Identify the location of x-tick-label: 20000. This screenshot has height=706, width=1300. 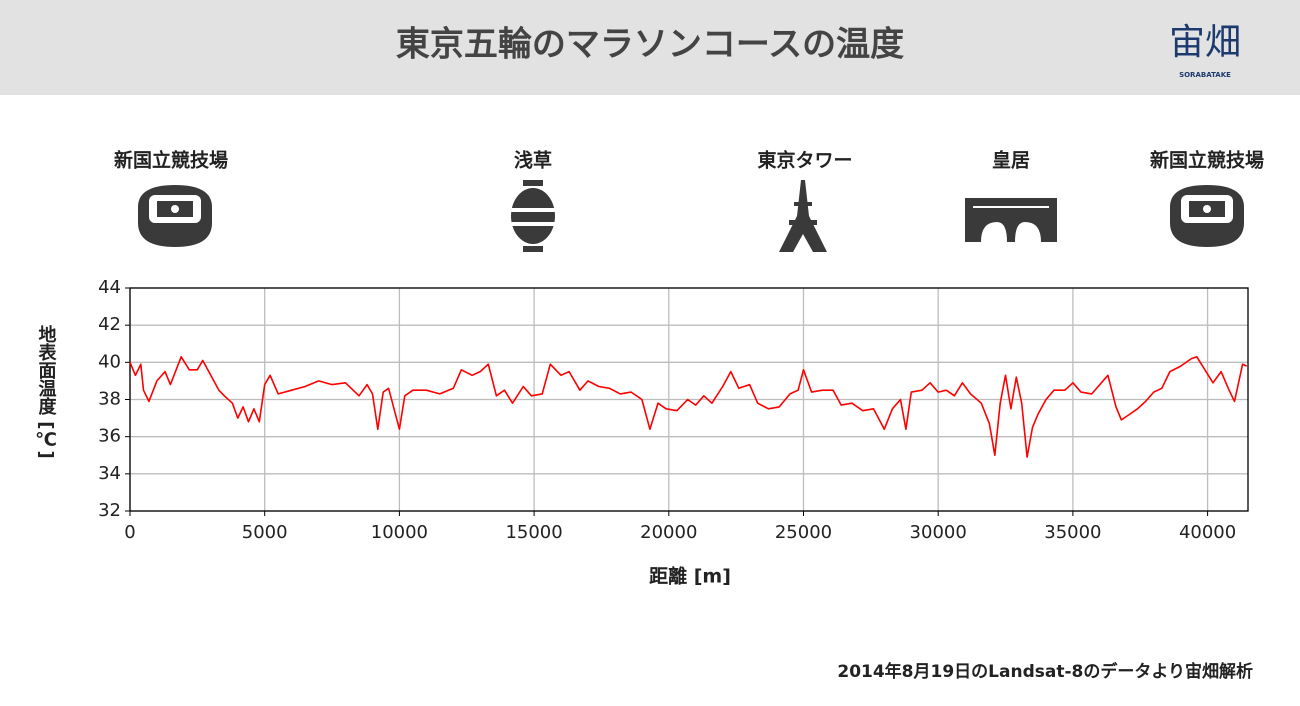
(668, 532).